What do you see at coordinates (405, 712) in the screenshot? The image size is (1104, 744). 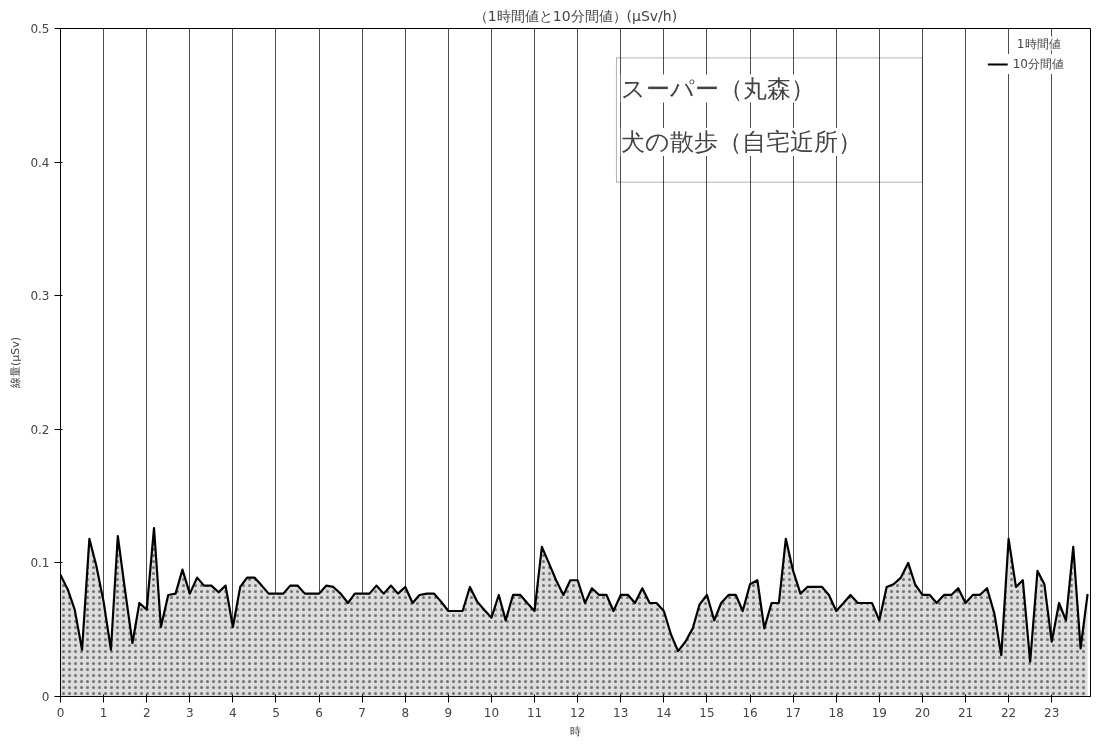 I see `x-tick-label: 8` at bounding box center [405, 712].